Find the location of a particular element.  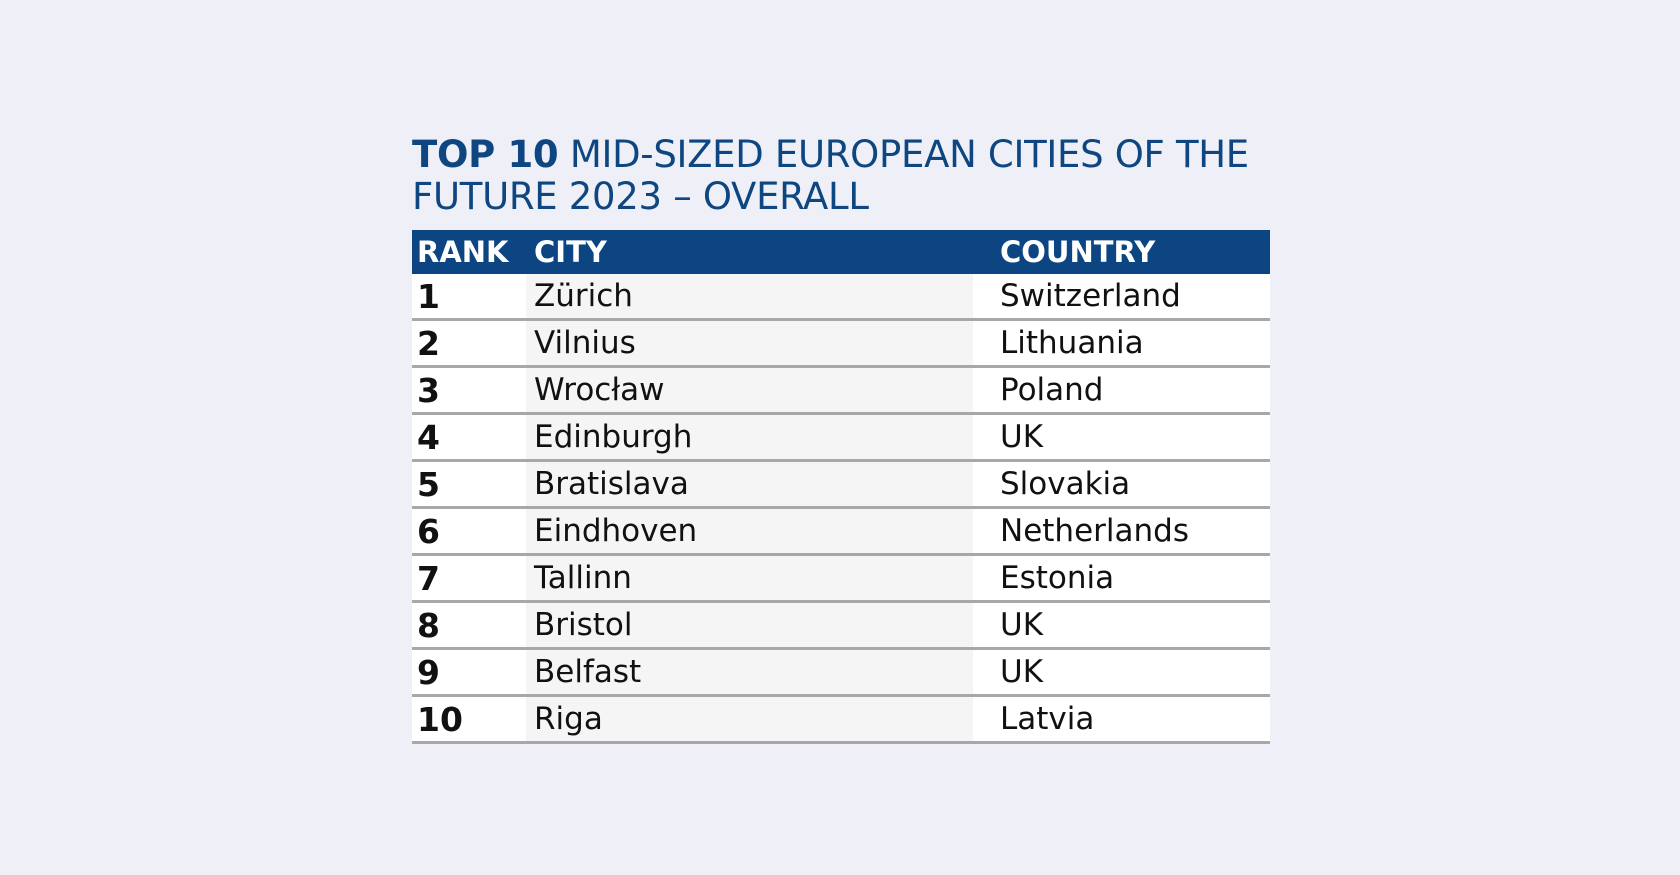

country-cell: Poland is located at coordinates (1121, 390).